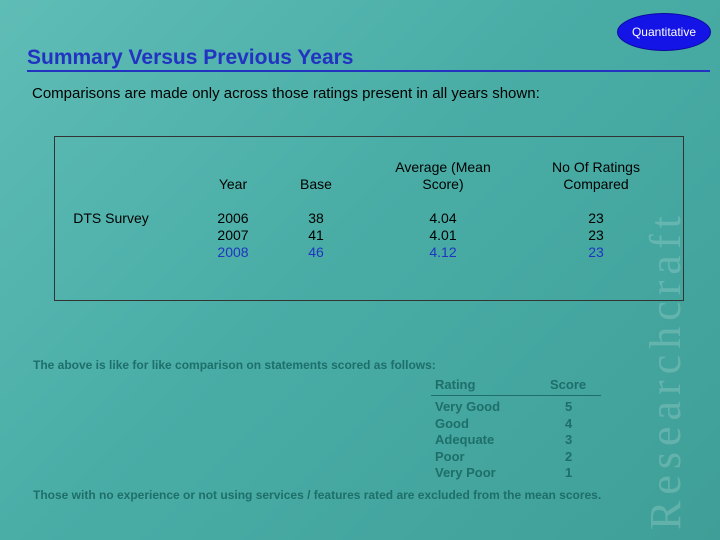 The image size is (720, 540). I want to click on row-label: DTS Survey, so click(111, 218).